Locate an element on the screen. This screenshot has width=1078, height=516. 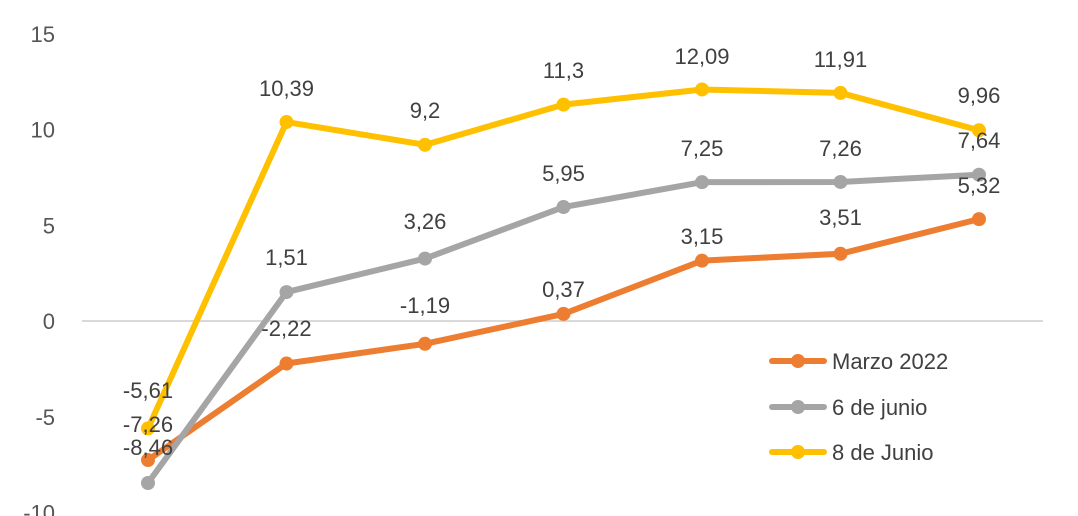
data-label: 11,91 is located at coordinates (840, 59).